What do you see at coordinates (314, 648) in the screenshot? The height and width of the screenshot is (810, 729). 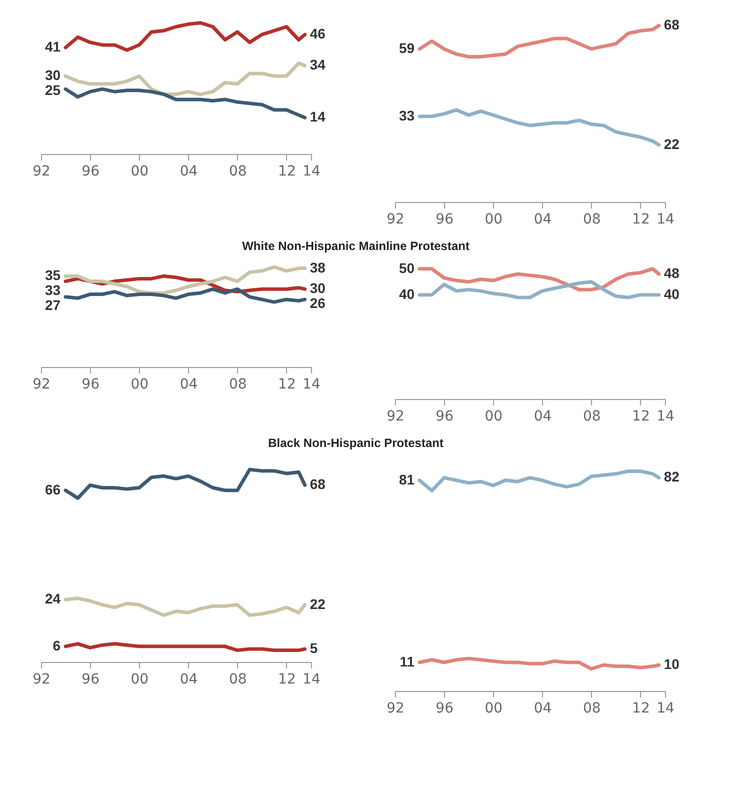 I see `data-label: 5` at bounding box center [314, 648].